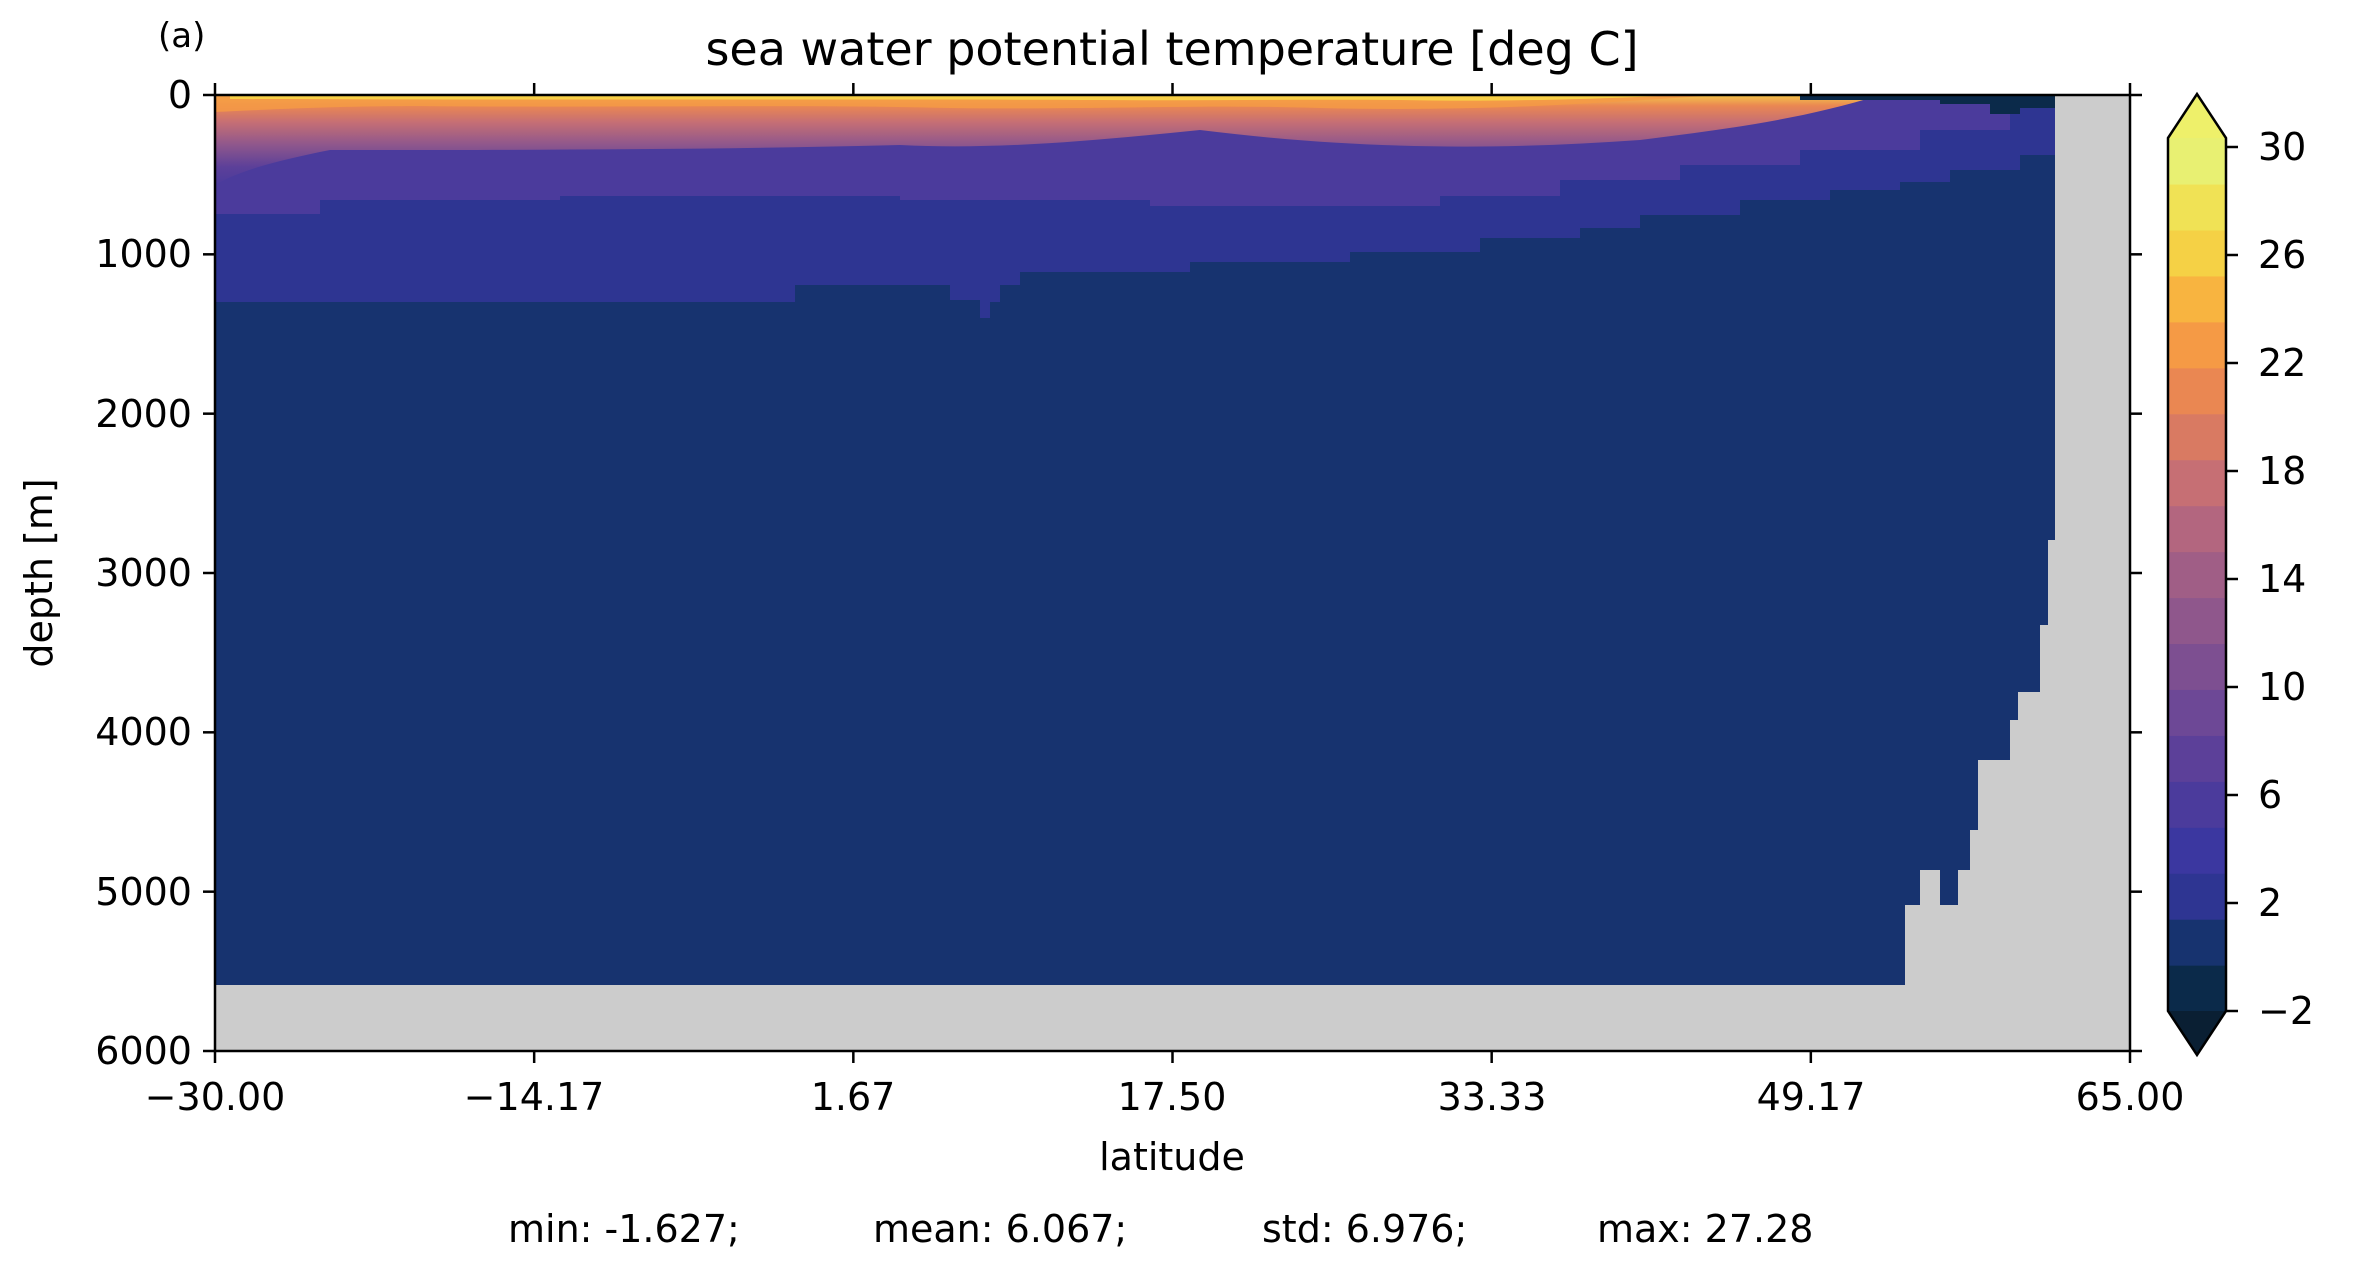 This screenshot has width=2362, height=1263. Describe the element at coordinates (39, 572) in the screenshot. I see `y-axis-label: depth [m]` at that location.